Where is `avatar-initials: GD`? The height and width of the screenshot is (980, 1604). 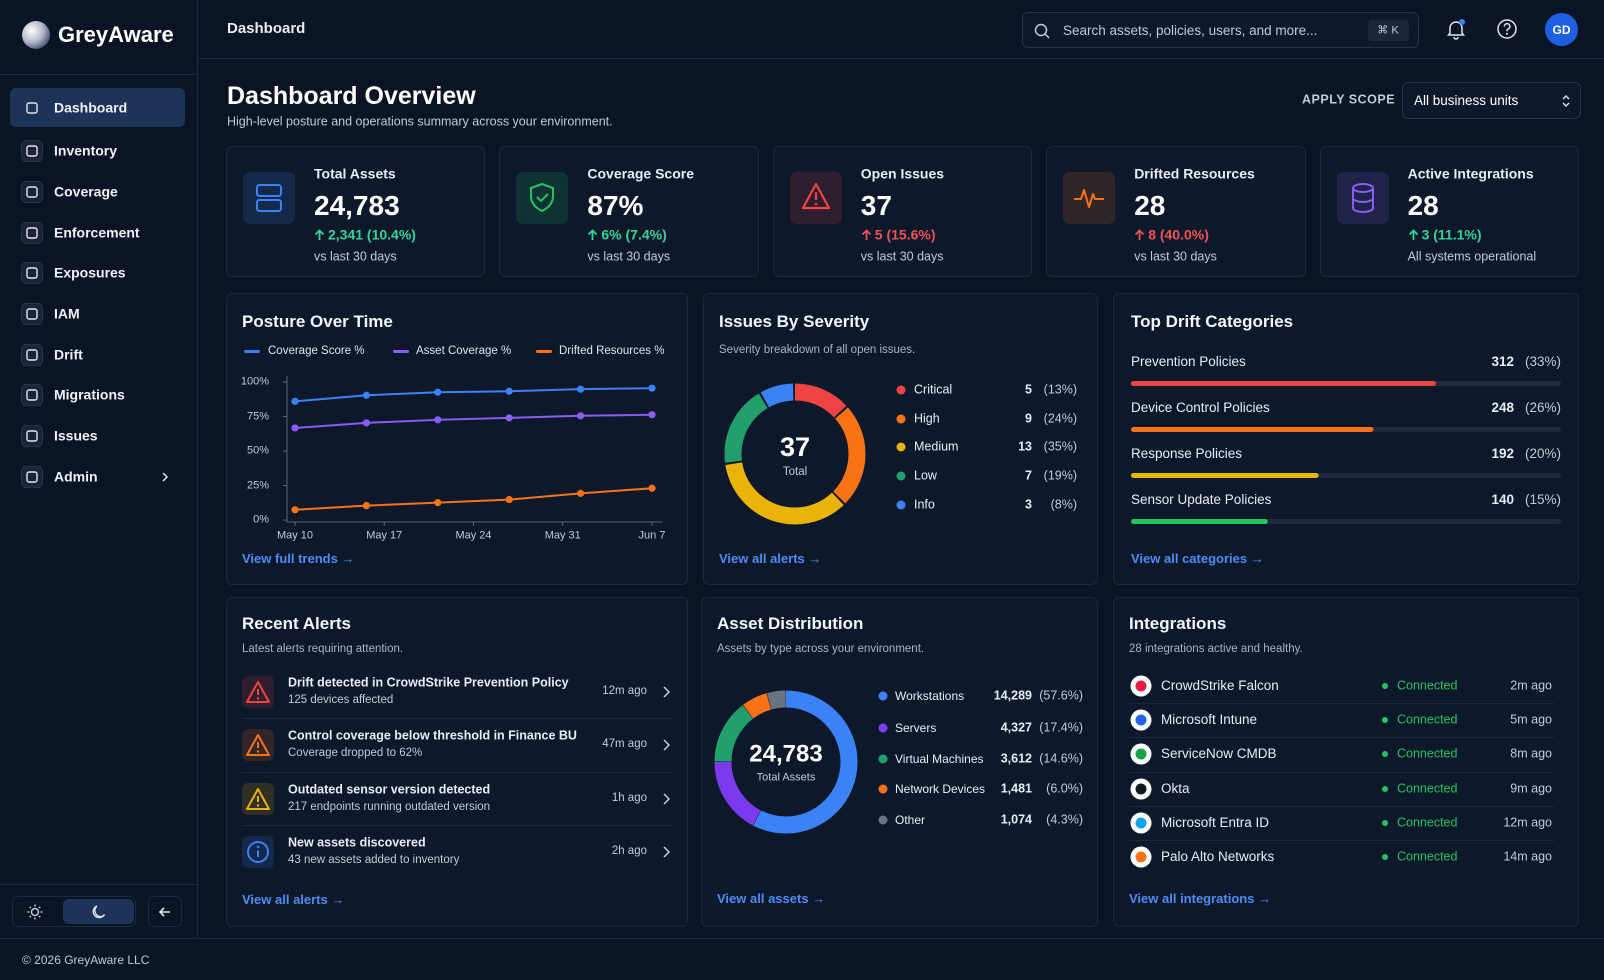
avatar-initials: GD is located at coordinates (1561, 29).